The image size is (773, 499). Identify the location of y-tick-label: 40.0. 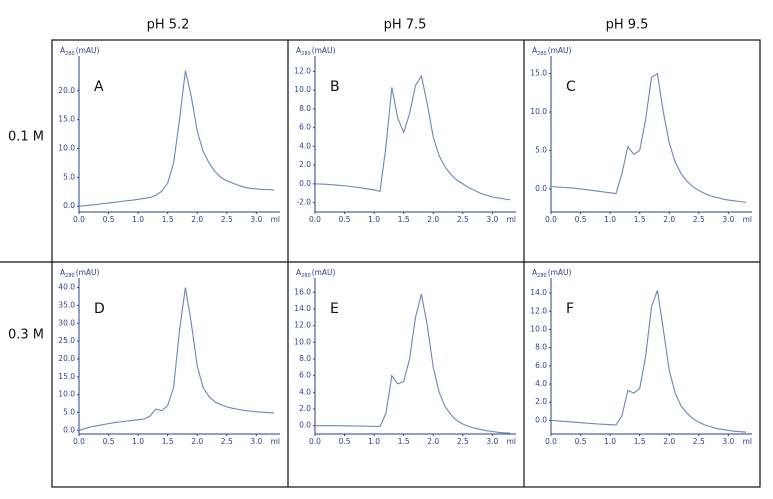
(66, 287).